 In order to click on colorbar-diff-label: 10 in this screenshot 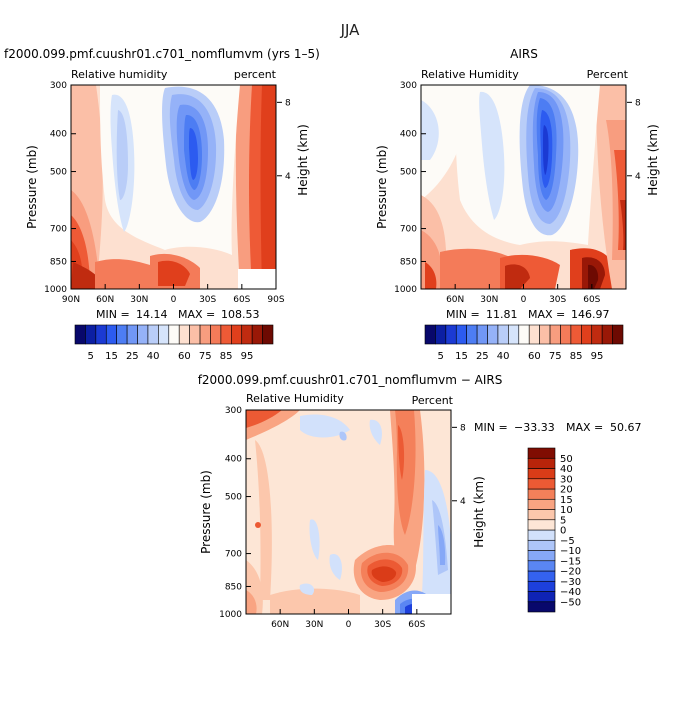, I will do `click(566, 510)`.